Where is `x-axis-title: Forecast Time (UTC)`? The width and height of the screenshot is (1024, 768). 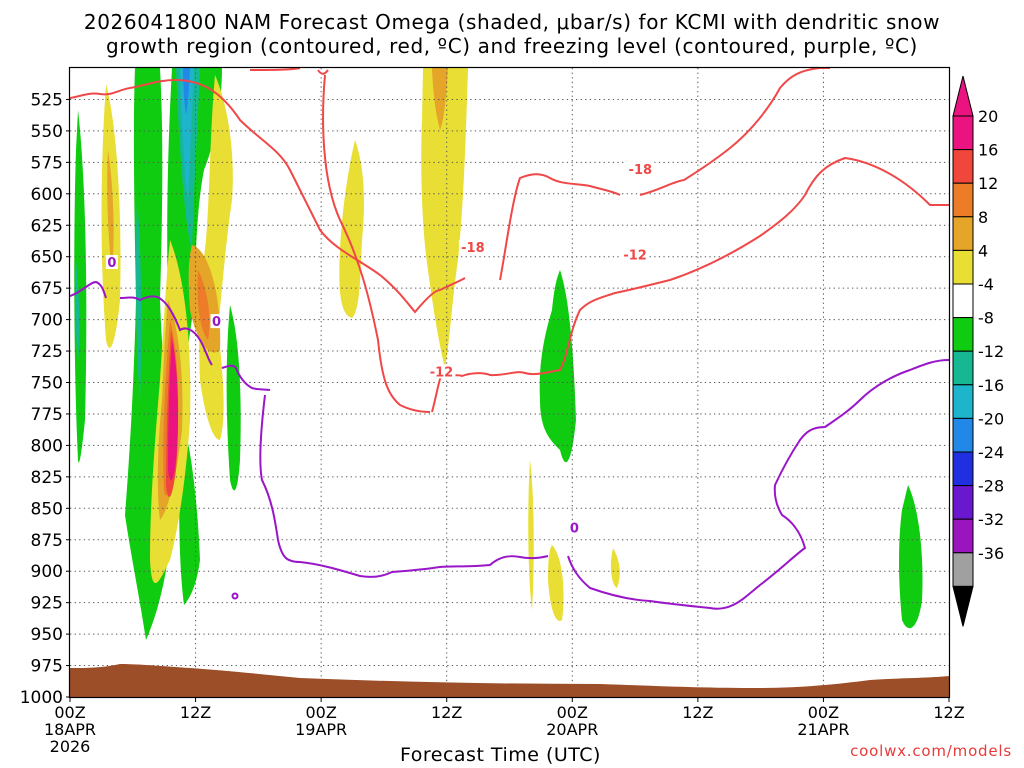
x-axis-title: Forecast Time (UTC) is located at coordinates (500, 755).